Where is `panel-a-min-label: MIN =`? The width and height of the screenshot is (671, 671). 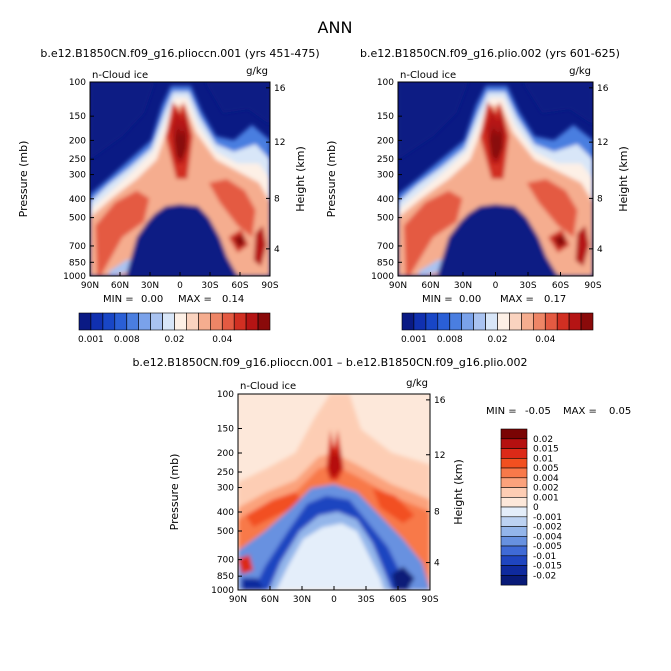
panel-a-min-label: MIN = is located at coordinates (118, 299).